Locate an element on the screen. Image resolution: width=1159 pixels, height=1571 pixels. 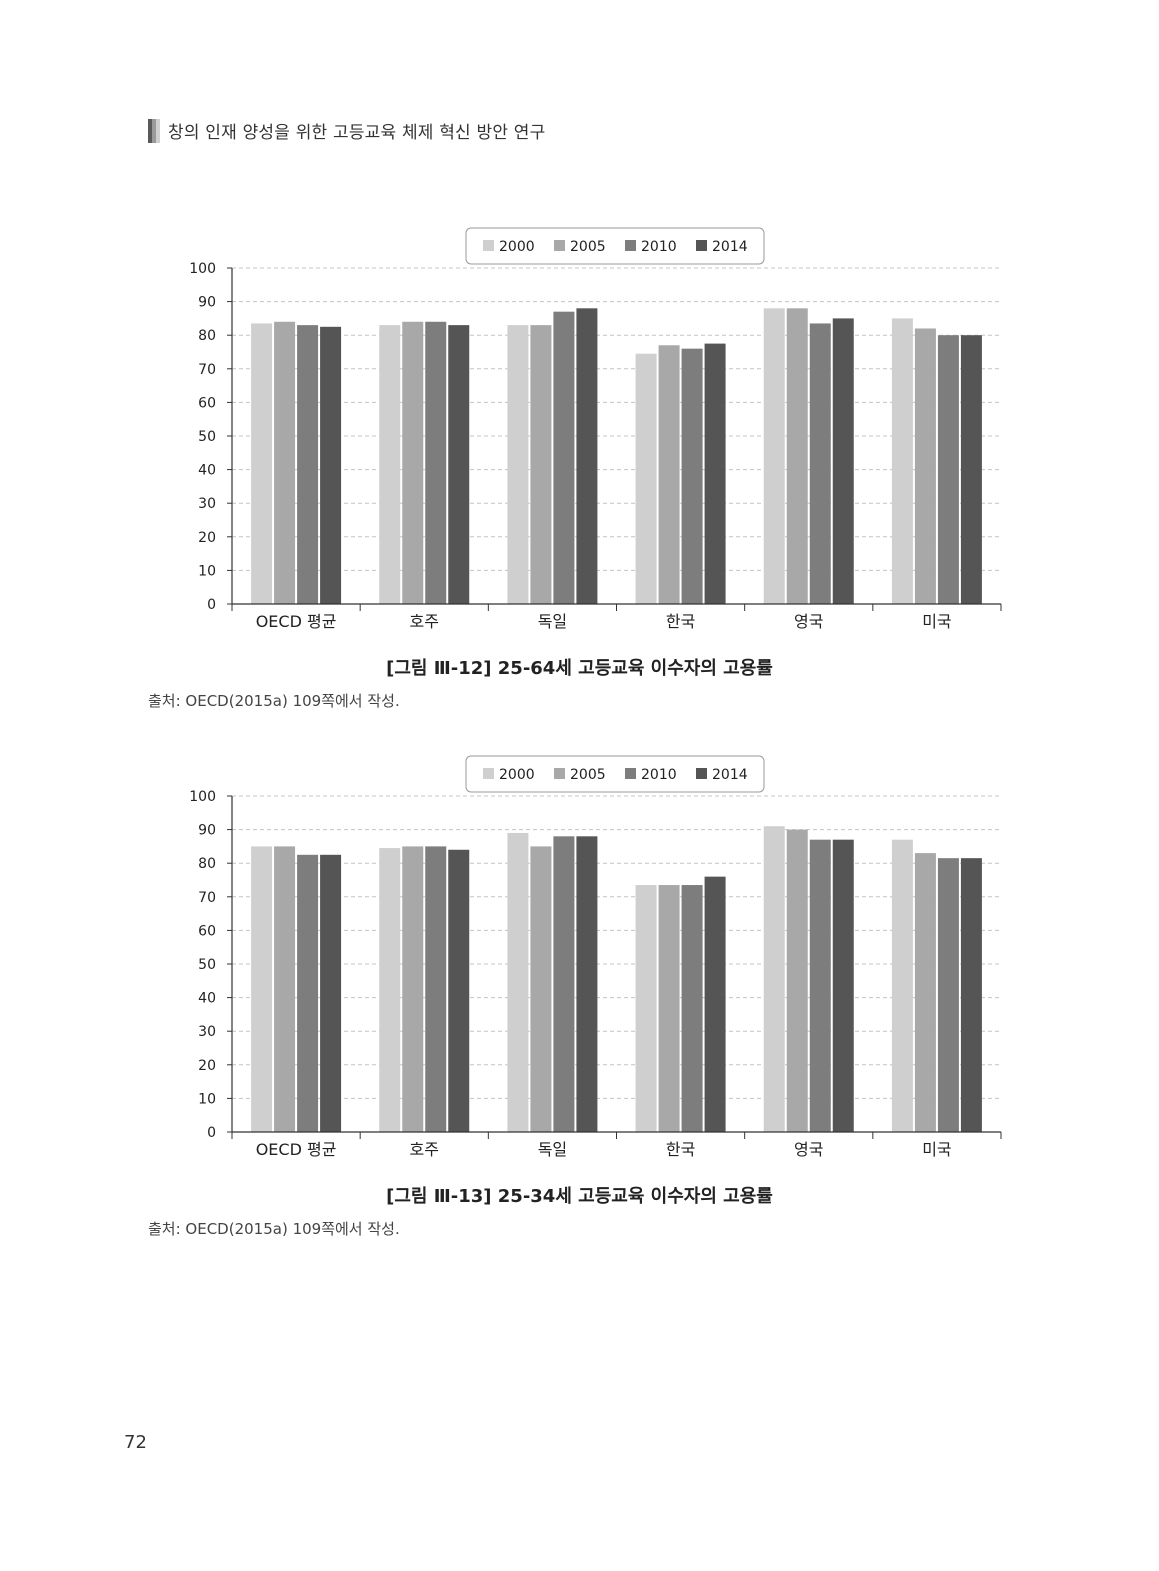
running-head: 창의 인재 양성을 위한 고등교육 체제 혁신 방안 연구 is located at coordinates (346, 130).